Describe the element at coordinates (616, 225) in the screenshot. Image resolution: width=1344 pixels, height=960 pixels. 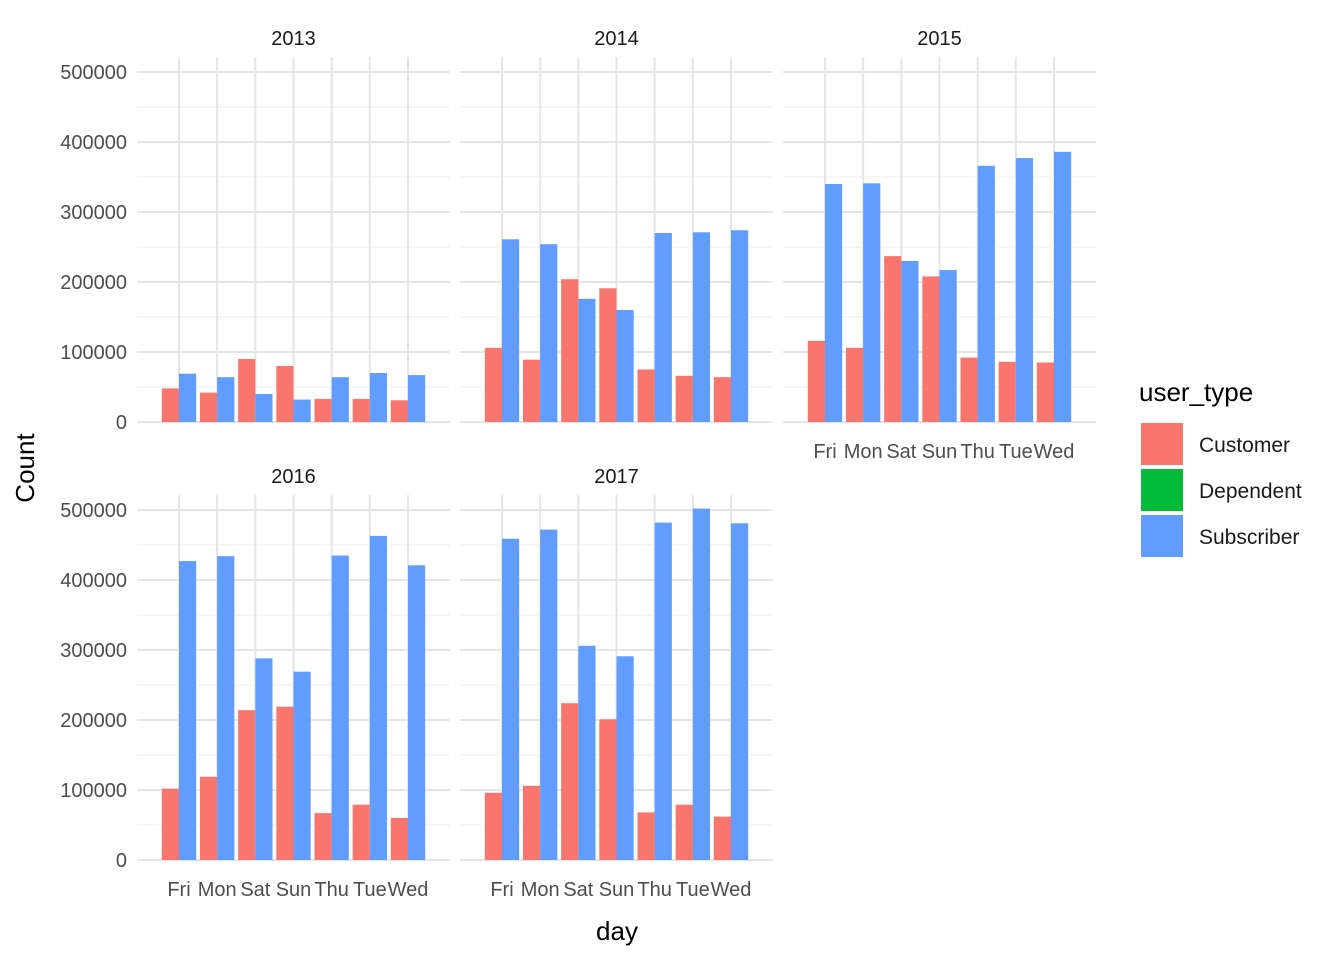
I see `facet-panel-2014: 2014` at that location.